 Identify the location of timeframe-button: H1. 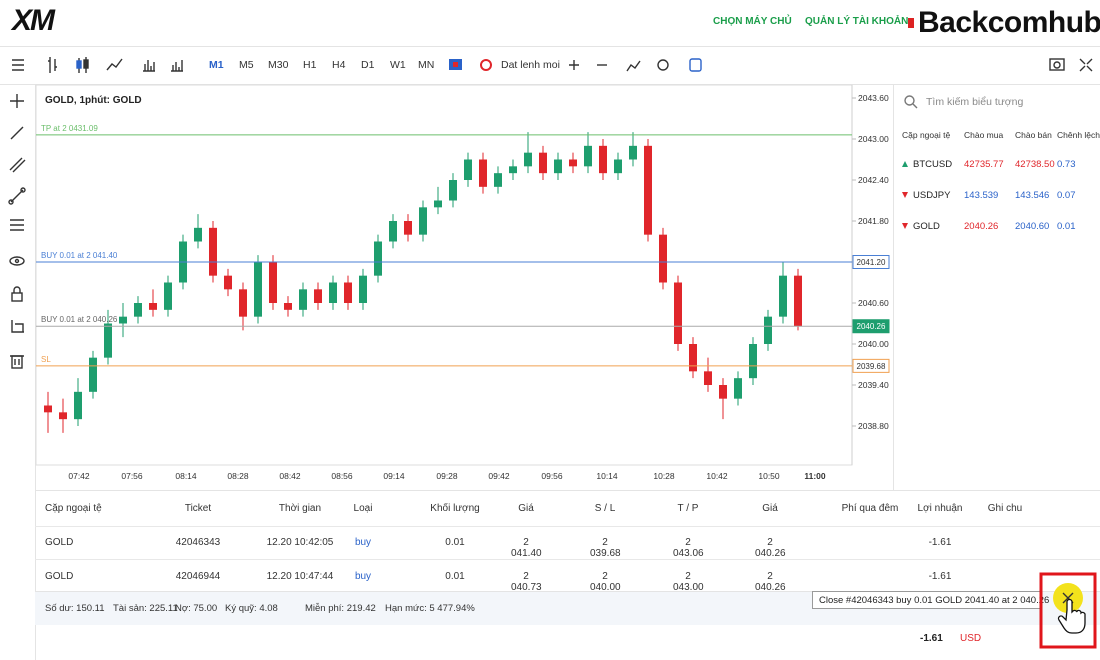
(310, 65).